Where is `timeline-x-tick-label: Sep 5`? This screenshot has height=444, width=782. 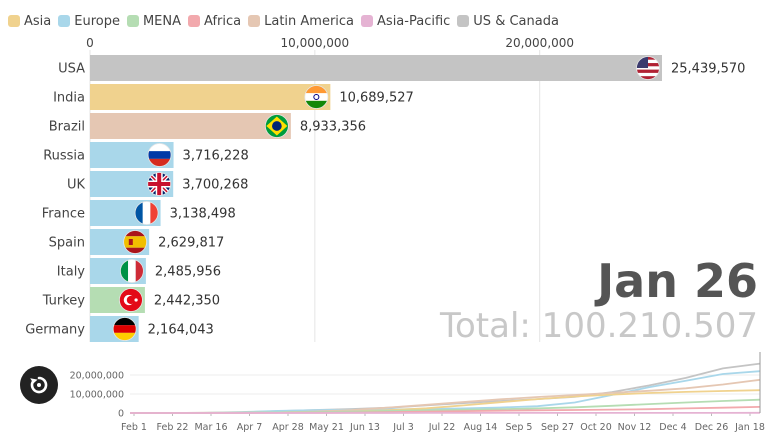 timeline-x-tick-label: Sep 5 is located at coordinates (519, 427).